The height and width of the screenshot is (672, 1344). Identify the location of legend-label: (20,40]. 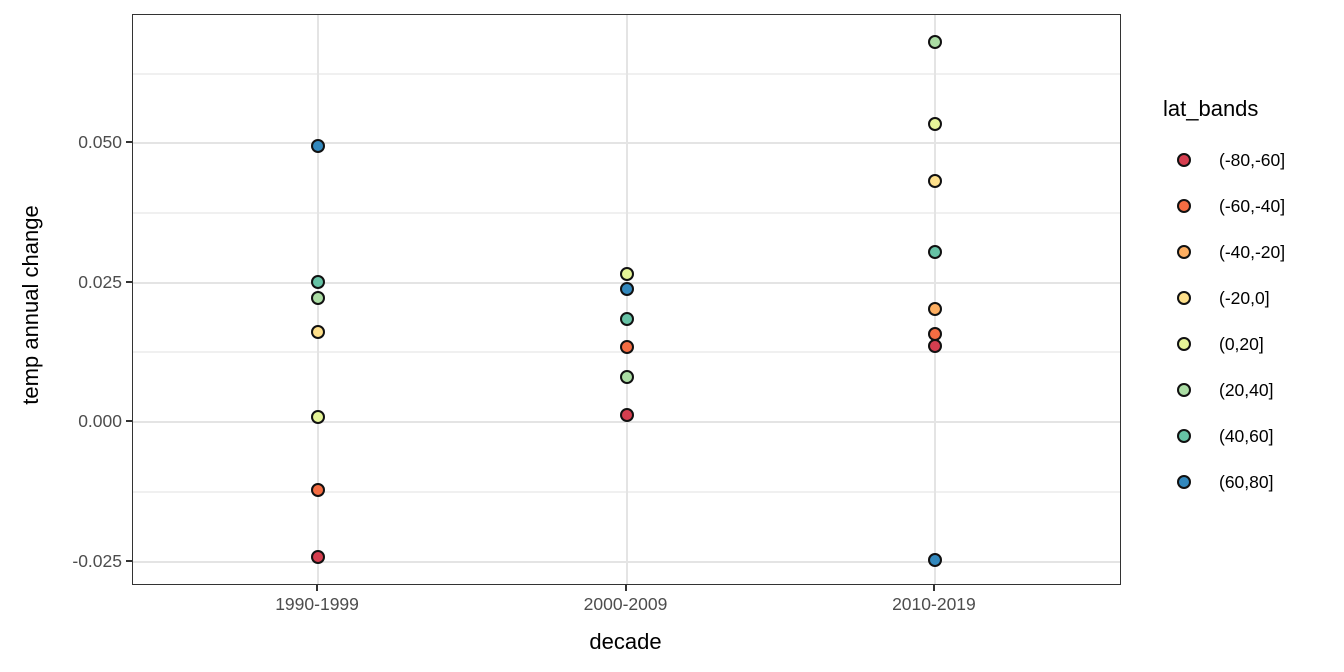
(1246, 389).